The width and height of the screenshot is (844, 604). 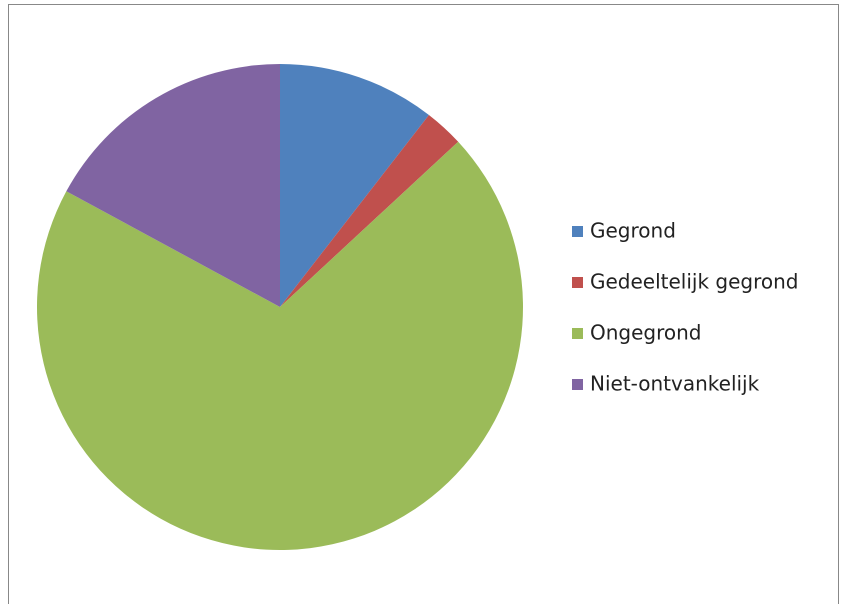 I want to click on legend-label: Ongegrond, so click(x=646, y=333).